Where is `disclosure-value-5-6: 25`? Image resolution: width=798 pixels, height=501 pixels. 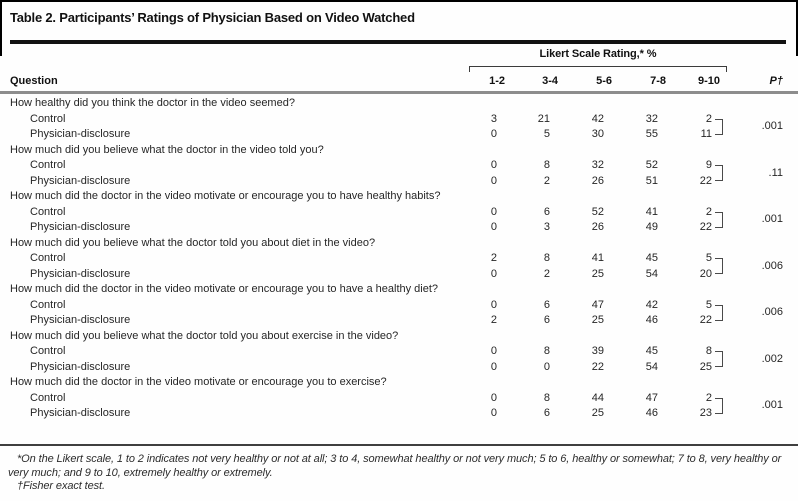 disclosure-value-5-6: 25 is located at coordinates (597, 273).